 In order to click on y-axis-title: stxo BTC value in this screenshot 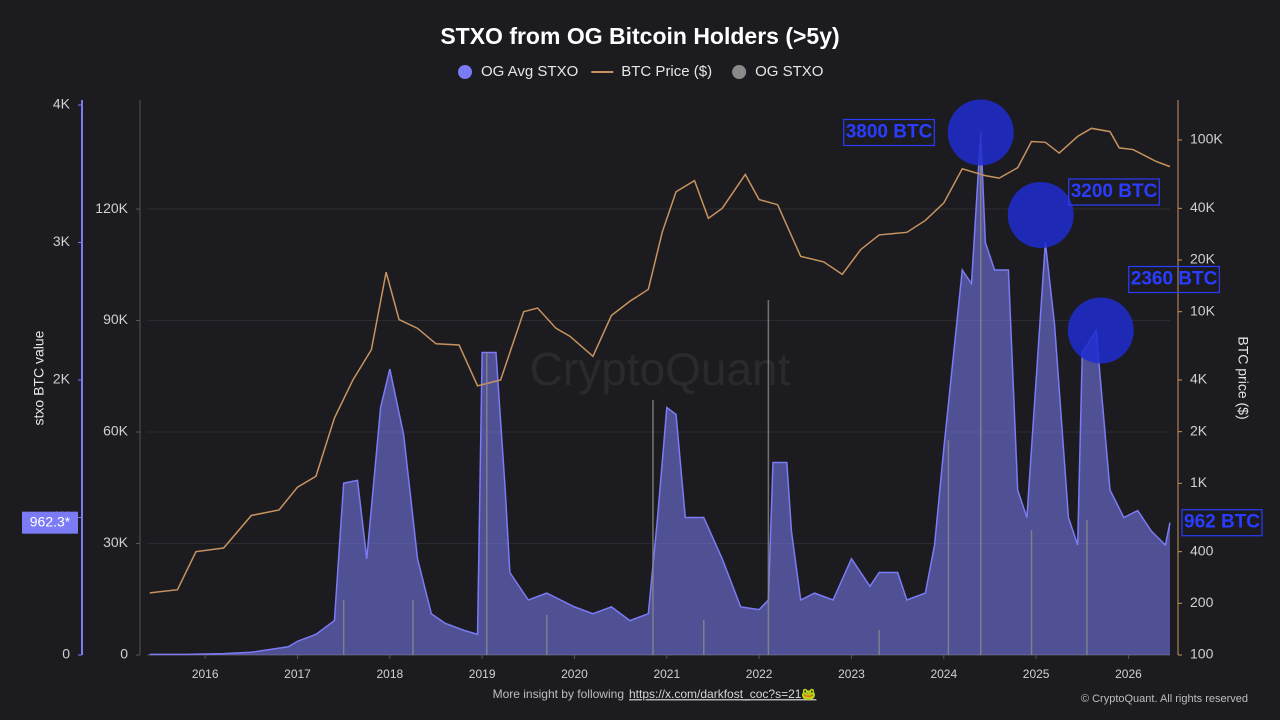, I will do `click(39, 377)`.